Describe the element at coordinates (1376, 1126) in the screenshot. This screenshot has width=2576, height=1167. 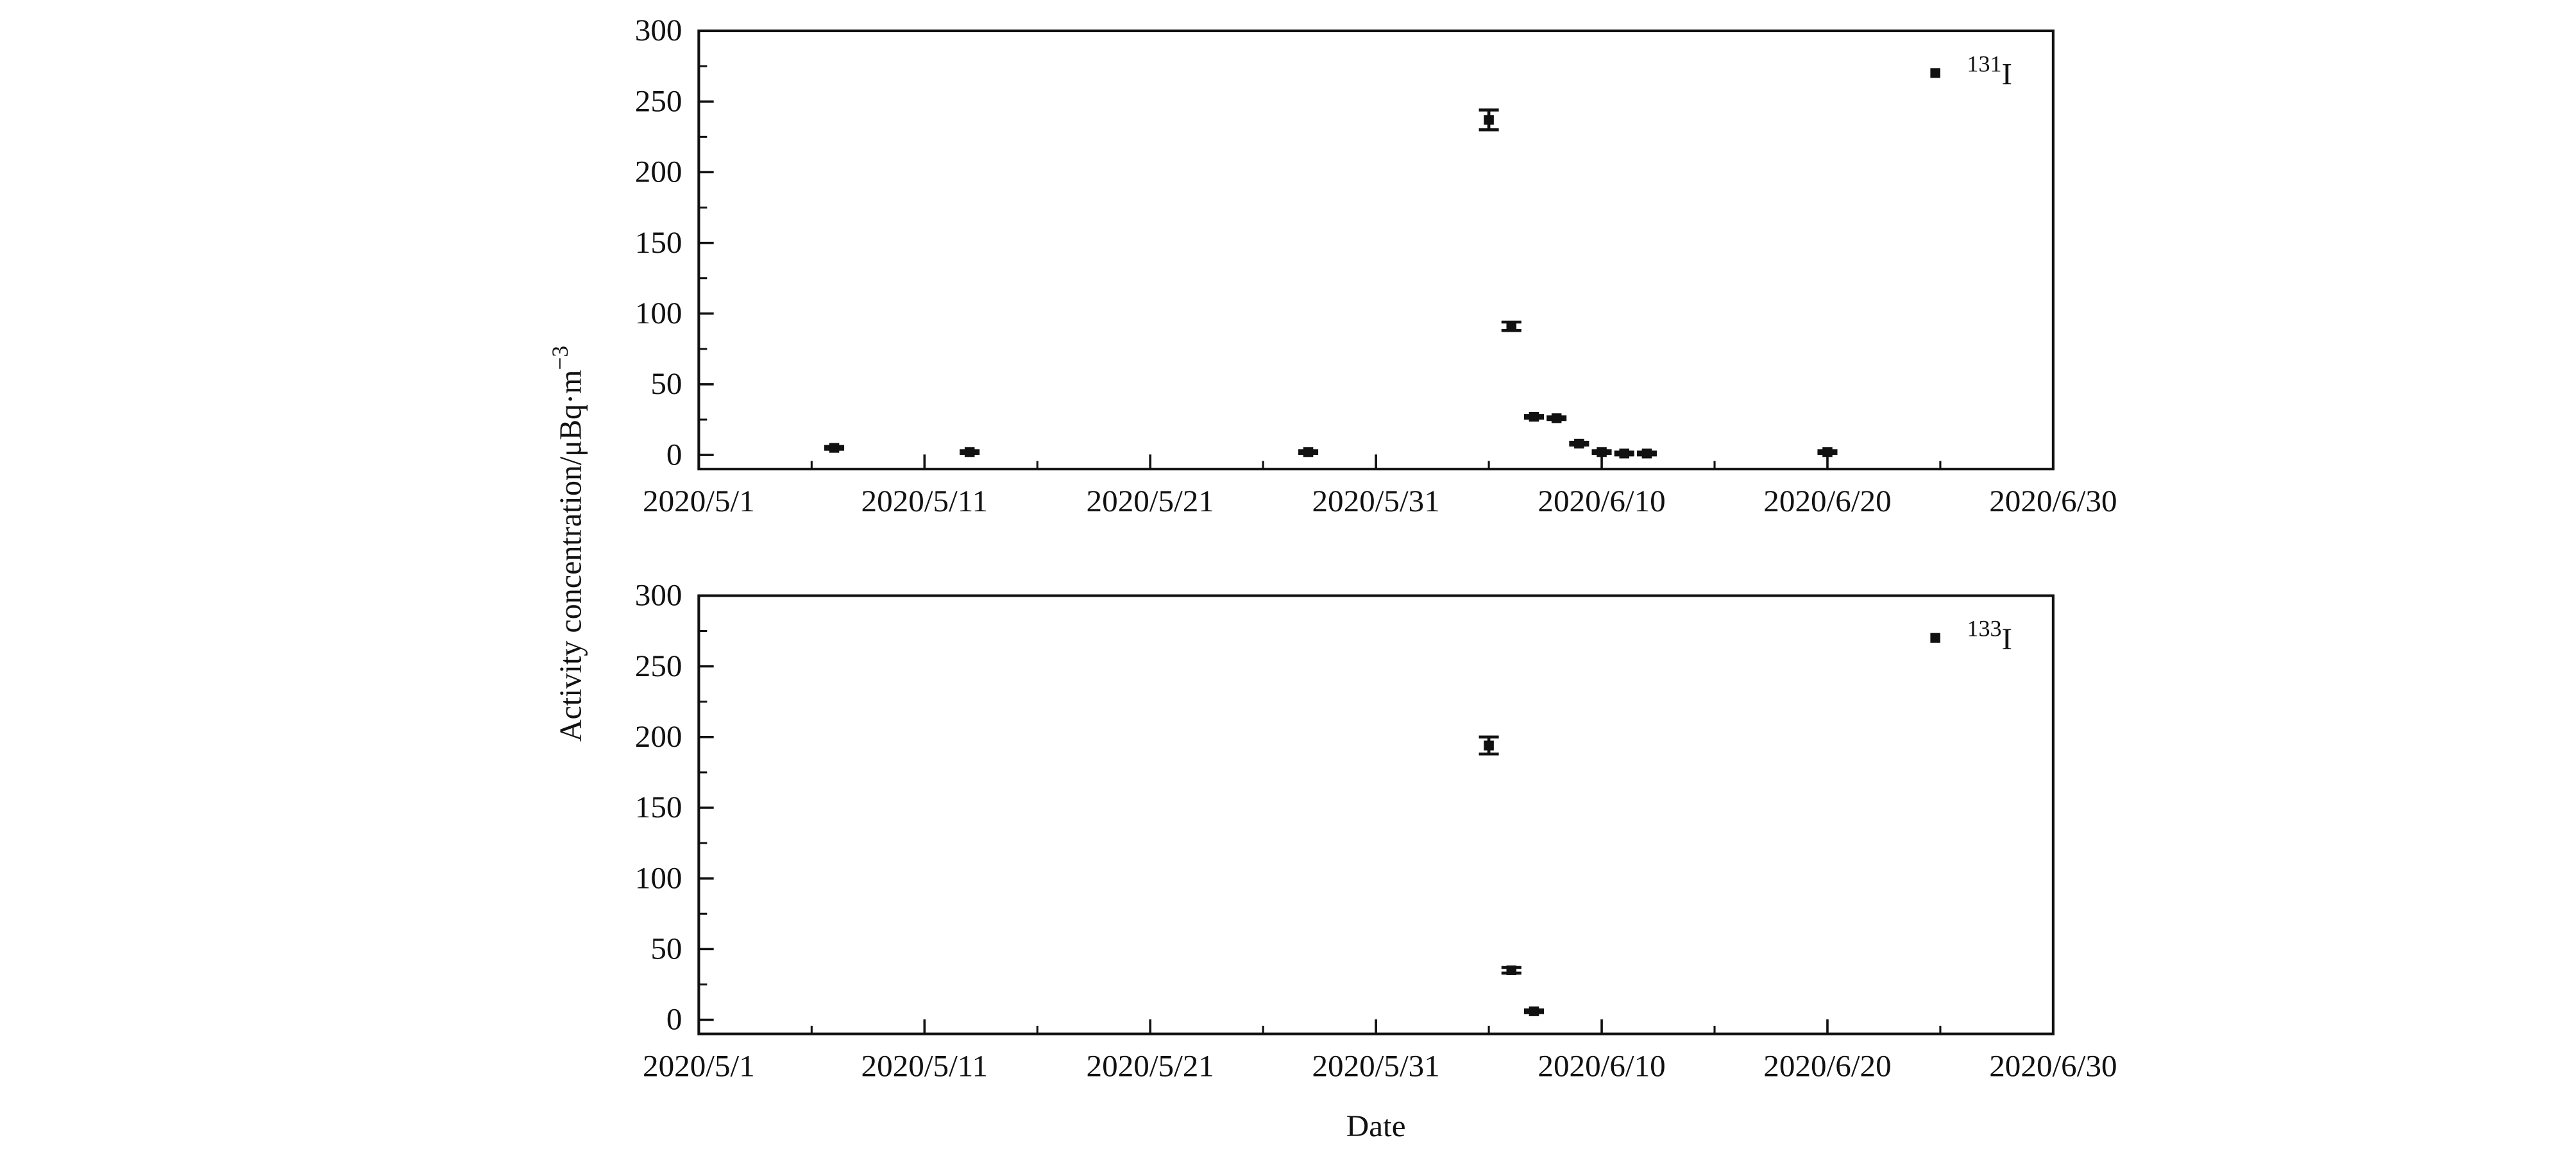
I see `x-axis-label: Date` at that location.